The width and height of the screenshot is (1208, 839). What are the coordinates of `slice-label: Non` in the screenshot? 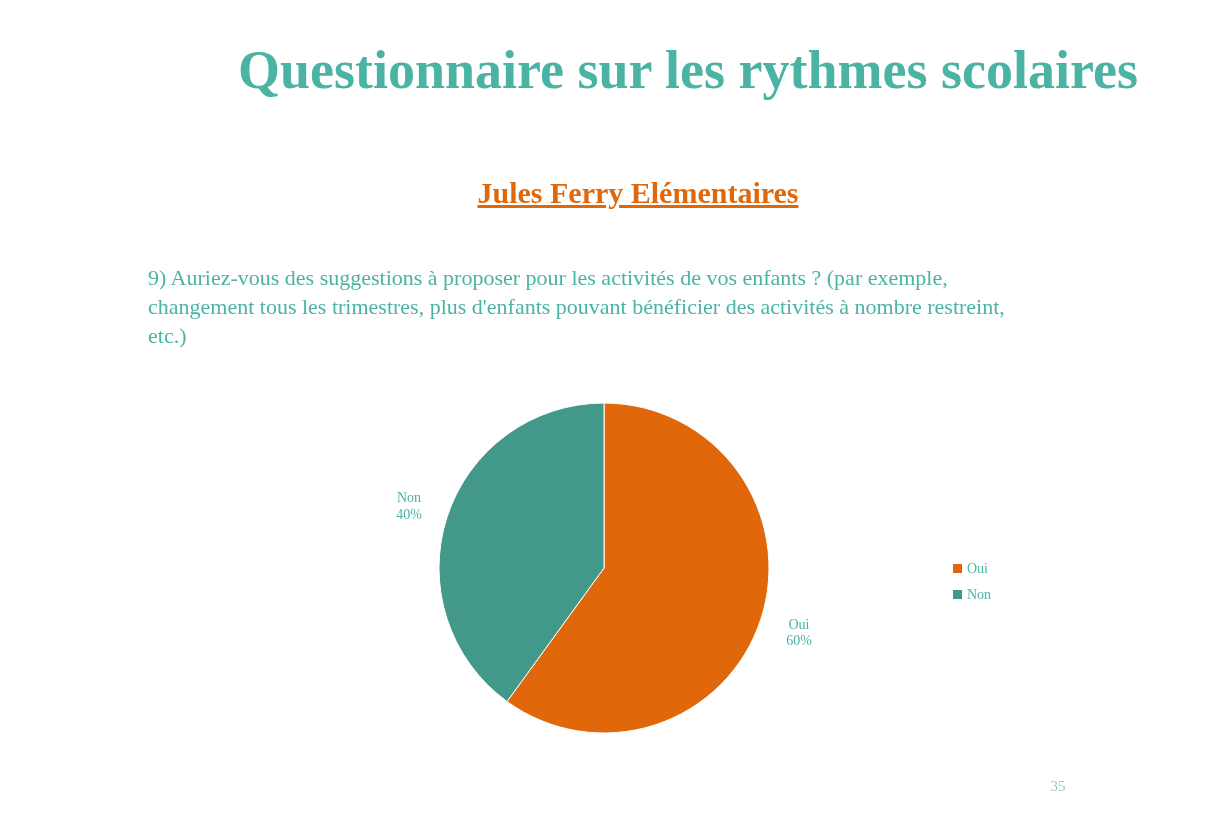 It's located at (409, 497).